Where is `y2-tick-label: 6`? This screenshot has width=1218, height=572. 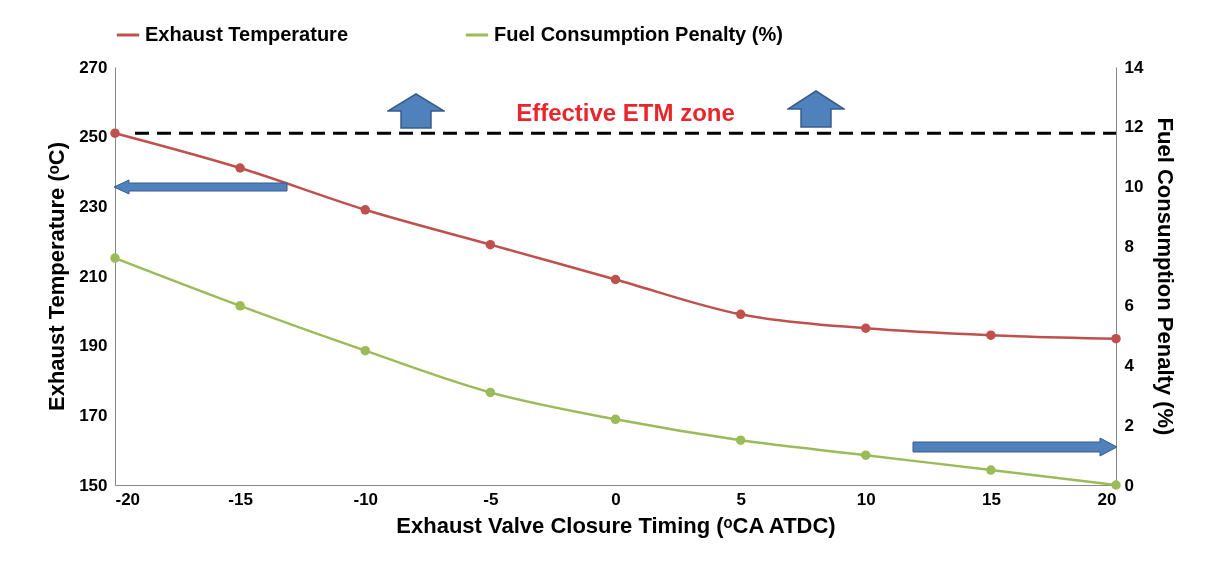
y2-tick-label: 6 is located at coordinates (1129, 306).